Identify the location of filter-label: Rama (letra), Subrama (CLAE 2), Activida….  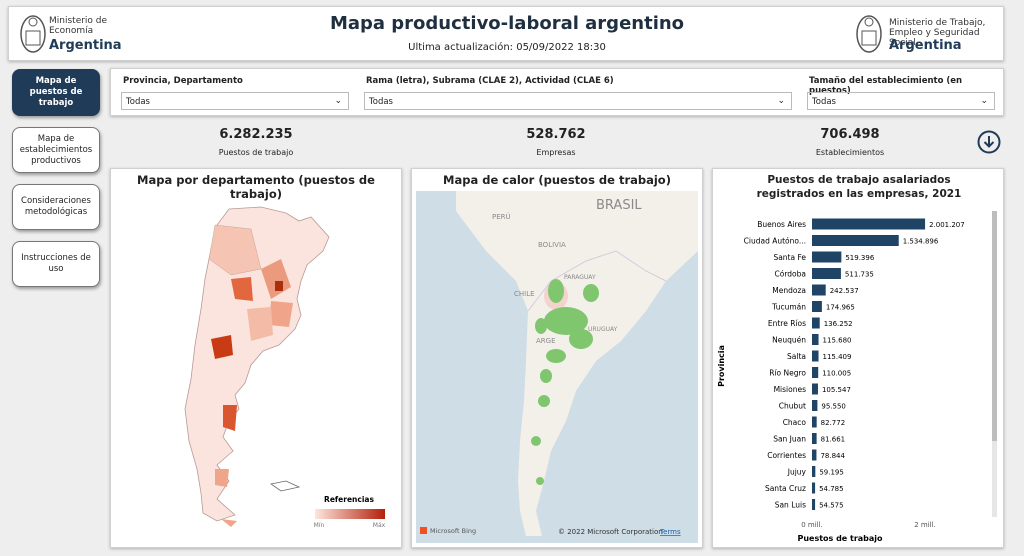
(490, 81).